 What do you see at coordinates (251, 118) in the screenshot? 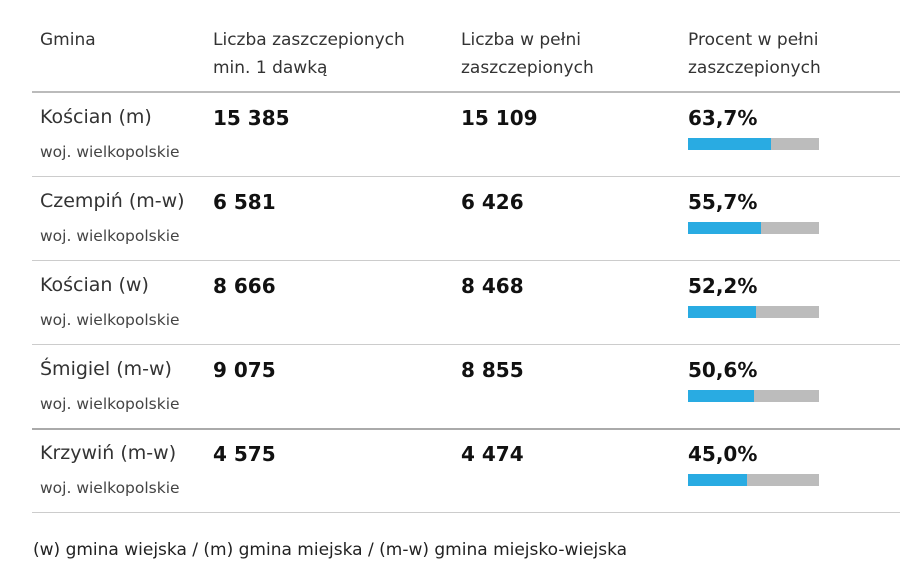
I see `first-dose: 15 385` at bounding box center [251, 118].